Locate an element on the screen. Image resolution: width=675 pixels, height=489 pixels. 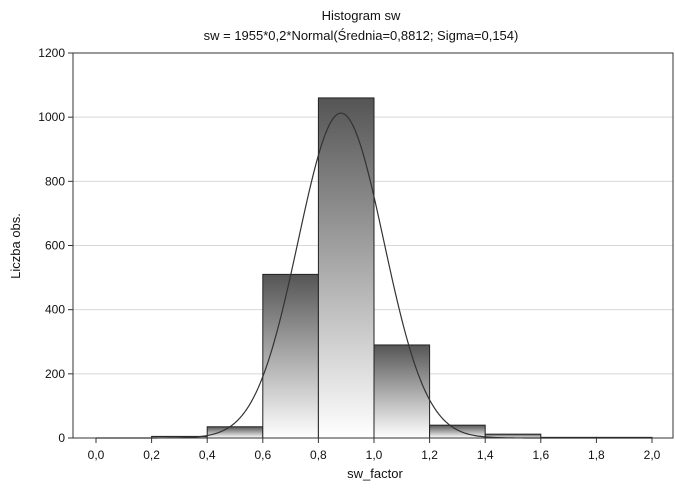
x-tick-label: 2,0 is located at coordinates (652, 455).